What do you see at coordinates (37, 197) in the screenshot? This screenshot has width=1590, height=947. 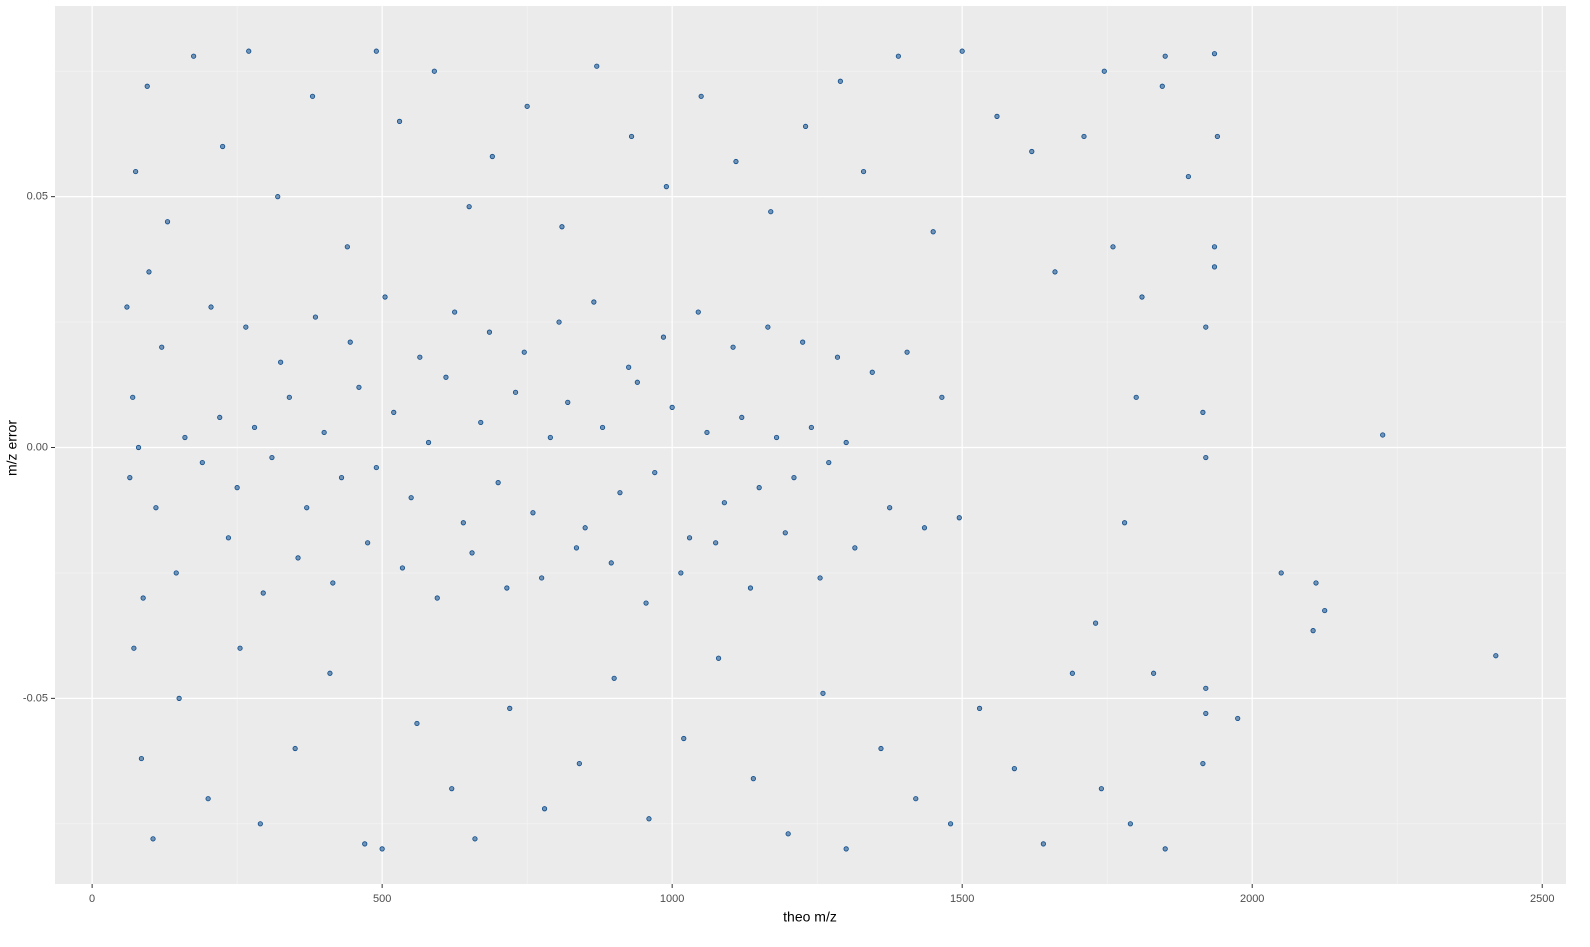 I see `y-tick-label: 0.05` at bounding box center [37, 197].